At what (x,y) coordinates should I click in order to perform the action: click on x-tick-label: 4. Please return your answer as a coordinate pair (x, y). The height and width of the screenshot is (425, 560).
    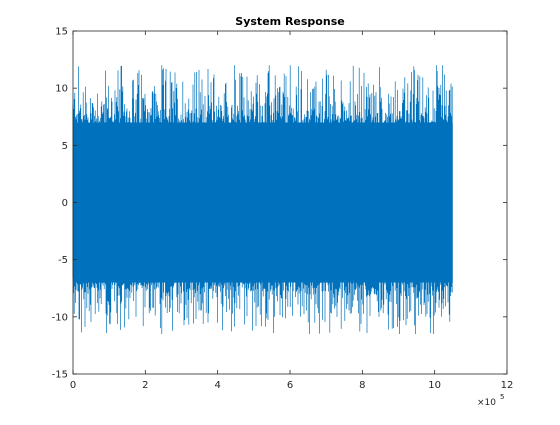
    Looking at the image, I should click on (217, 385).